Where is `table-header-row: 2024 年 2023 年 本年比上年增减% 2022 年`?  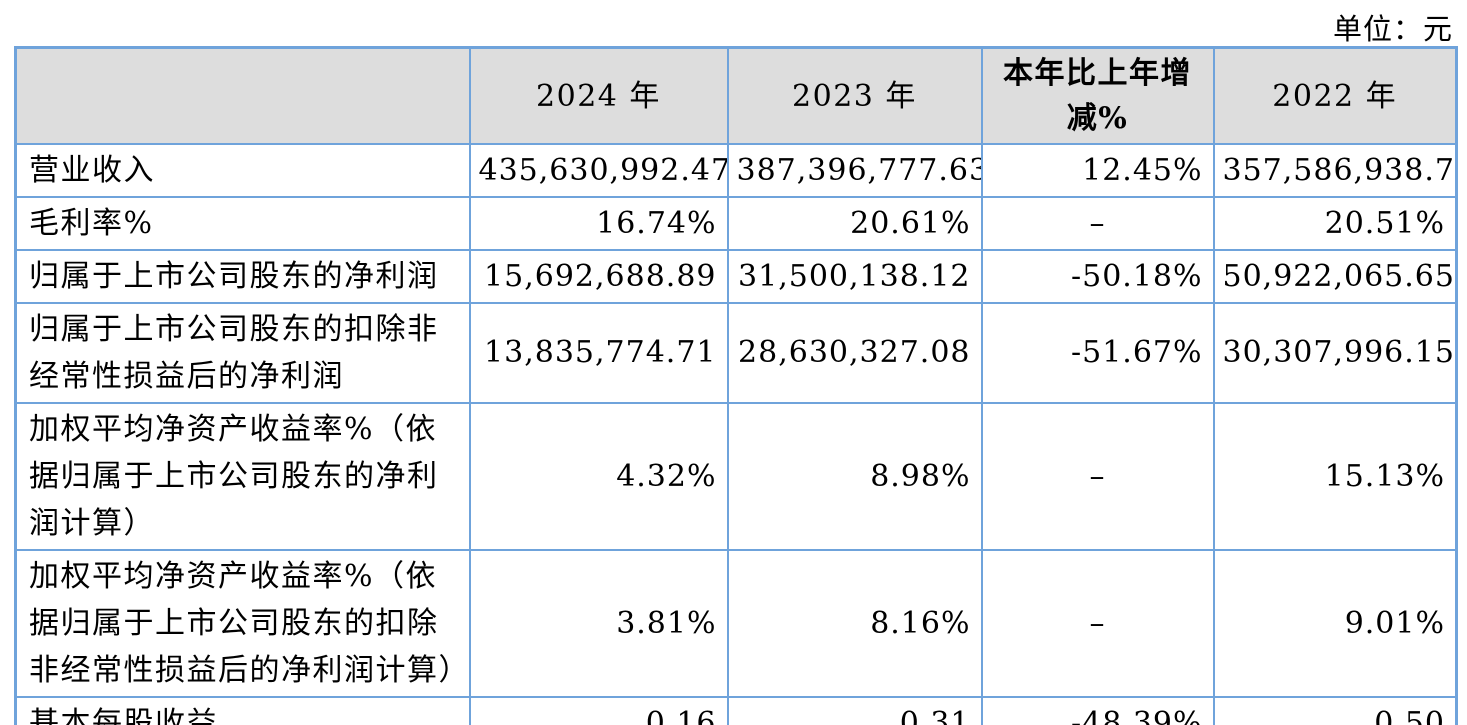
table-header-row: 2024 年 2023 年 本年比上年增减% 2022 年 is located at coordinates (736, 95).